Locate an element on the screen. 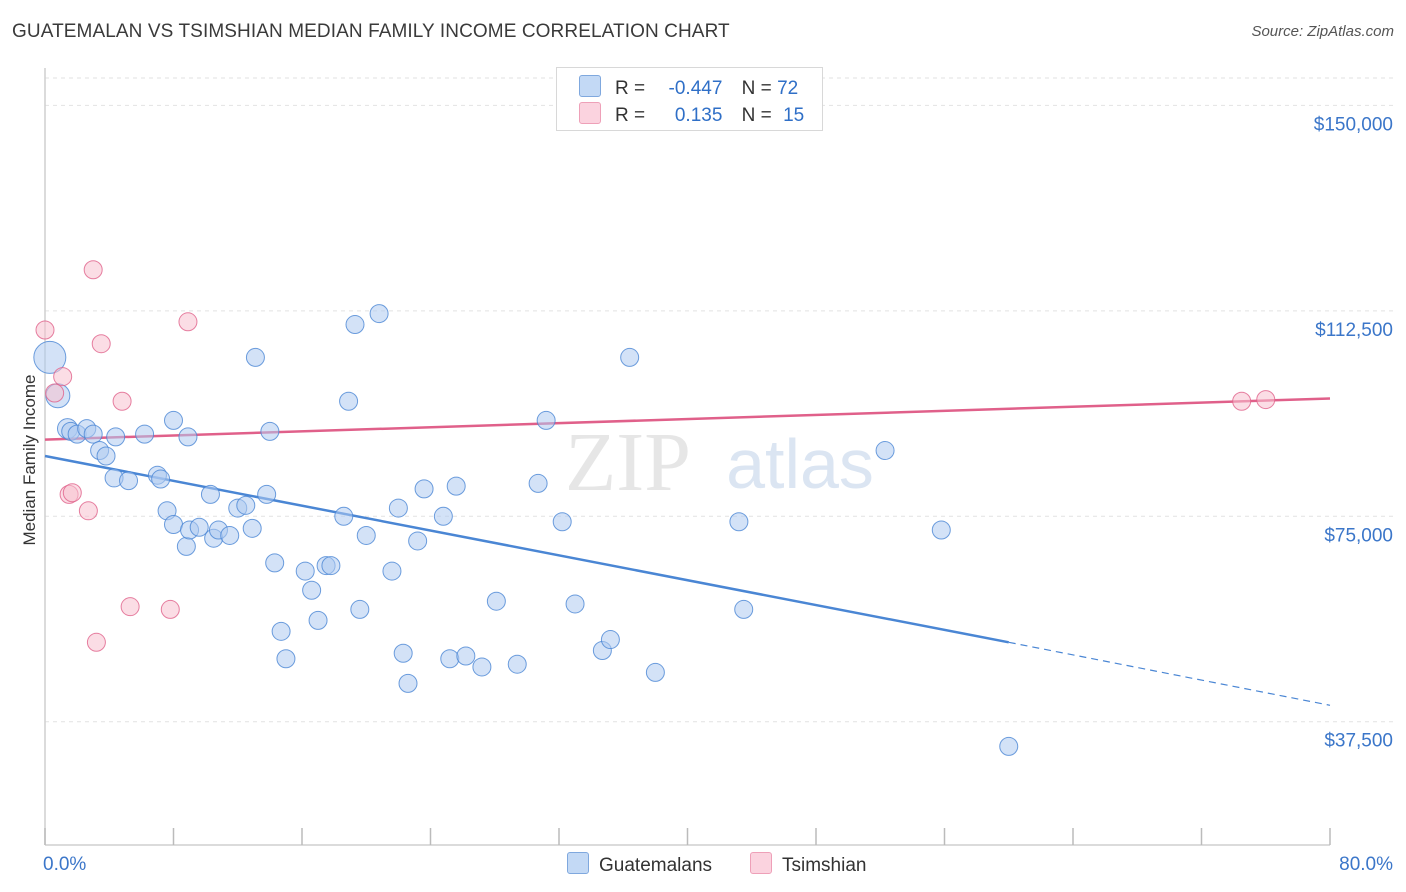 The height and width of the screenshot is (892, 1406). y-tick-label: $112,500 is located at coordinates (1354, 330).